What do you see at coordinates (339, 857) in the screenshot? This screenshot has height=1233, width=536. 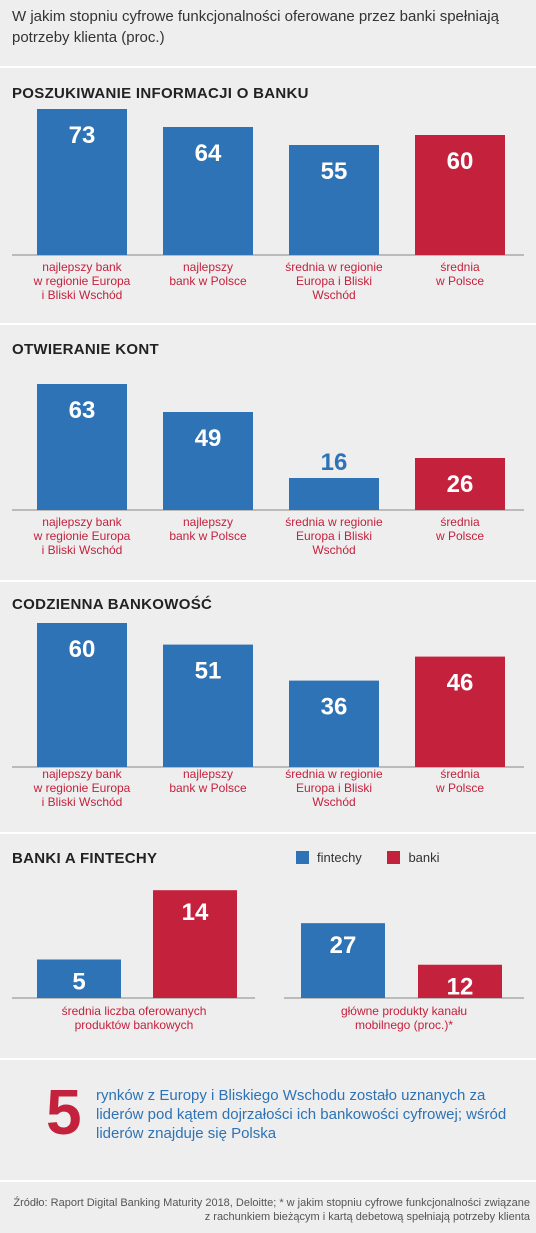 I see `legend-label-fintechy: fintechy` at bounding box center [339, 857].